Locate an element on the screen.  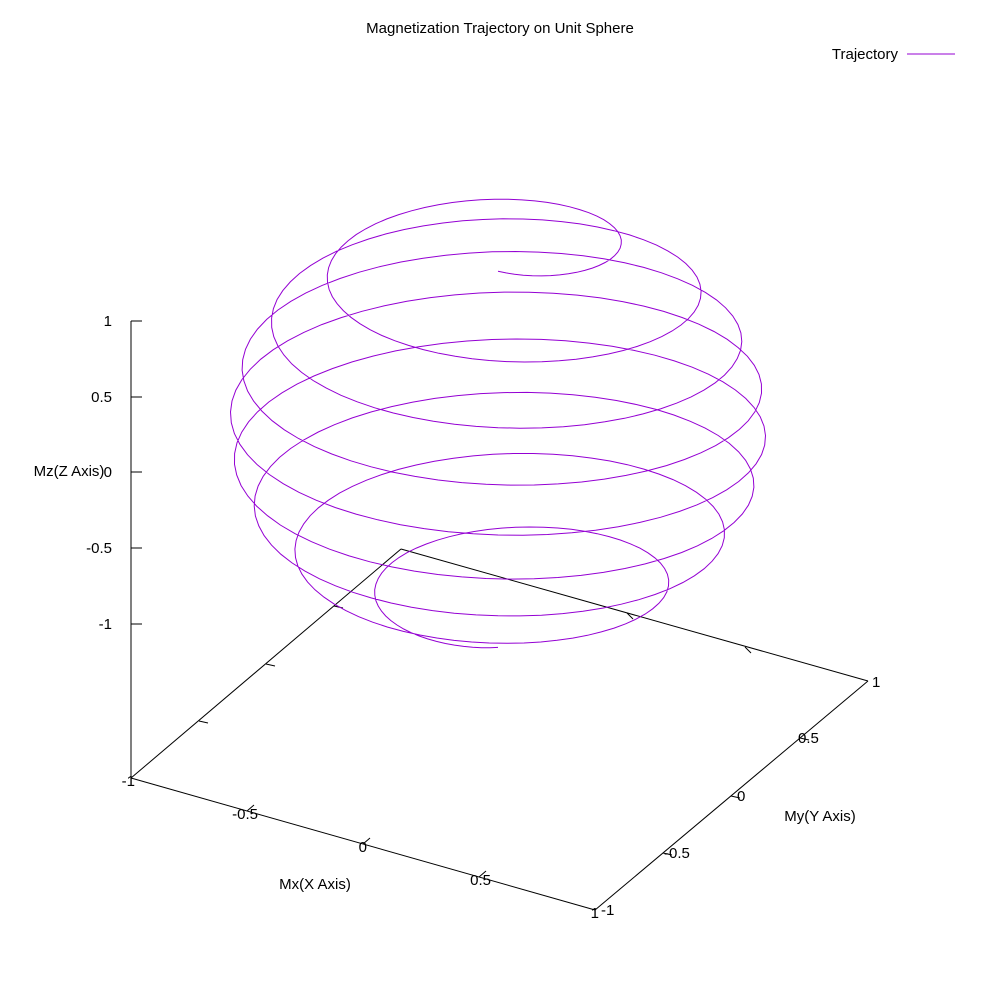
legend: Trajectory is located at coordinates (893, 54).